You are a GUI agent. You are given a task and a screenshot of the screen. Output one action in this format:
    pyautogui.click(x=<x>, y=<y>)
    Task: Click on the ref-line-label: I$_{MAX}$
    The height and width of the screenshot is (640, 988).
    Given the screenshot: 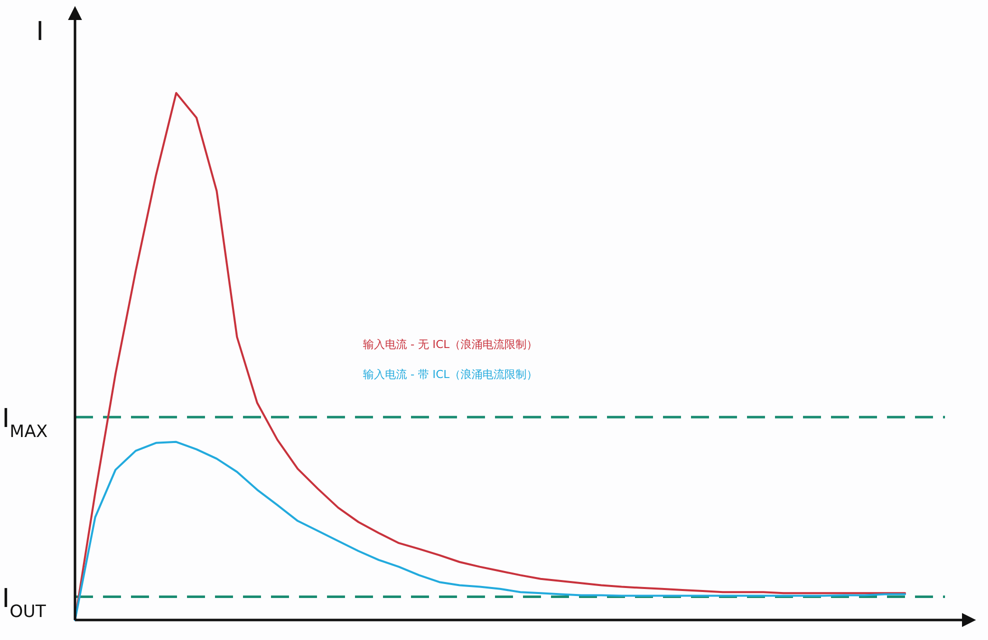 What is the action you would take?
    pyautogui.click(x=25, y=423)
    